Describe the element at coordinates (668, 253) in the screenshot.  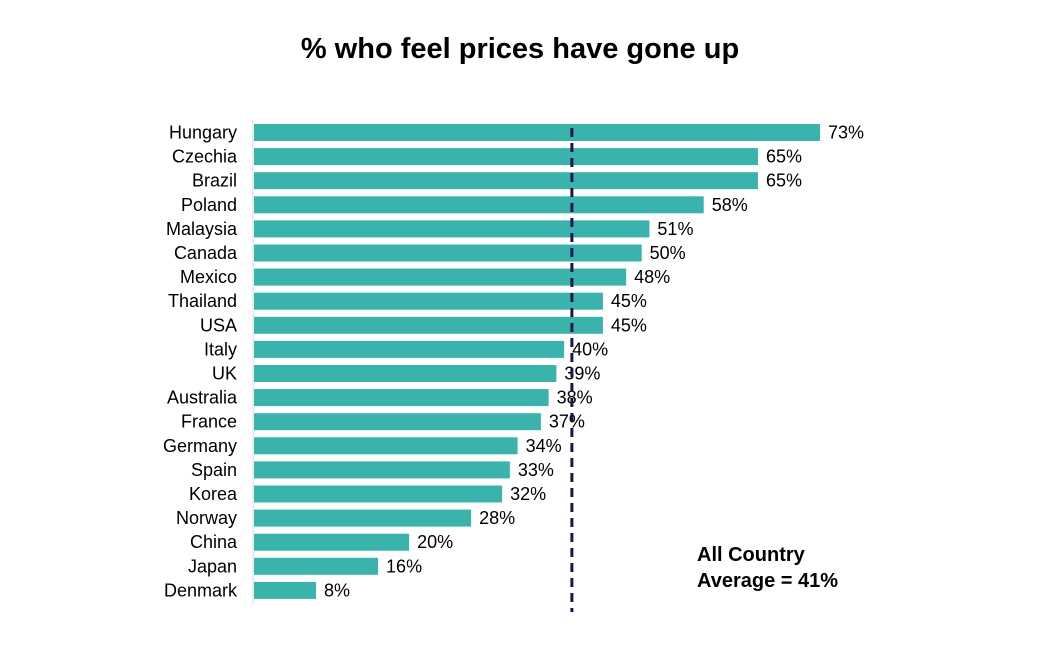
I see `value-label-canada: 50%` at that location.